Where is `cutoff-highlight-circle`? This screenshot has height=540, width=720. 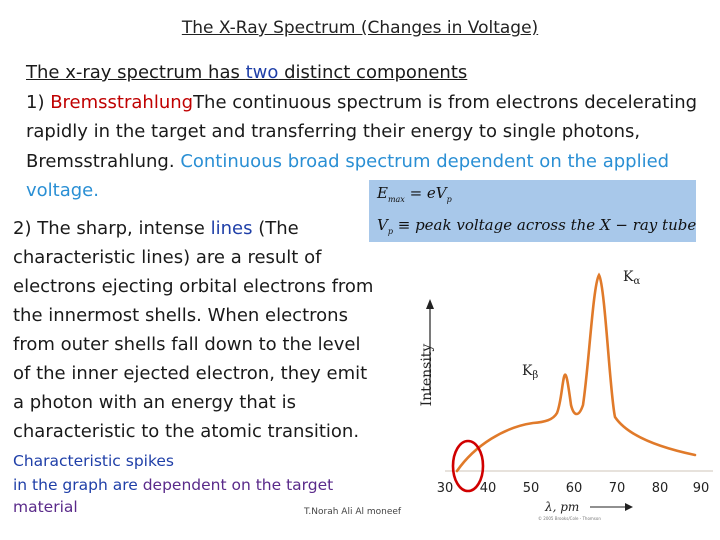
cutoff-highlight-circle is located at coordinates (468, 466).